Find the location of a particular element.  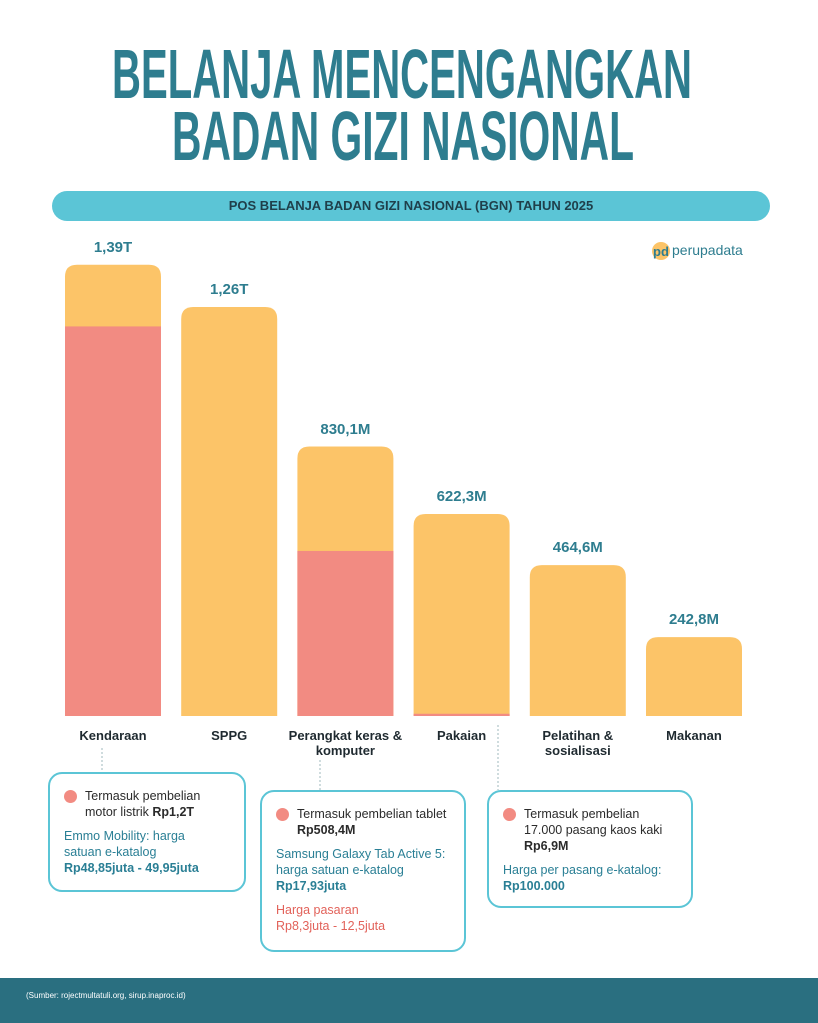

note-text: Termasuk pembelian motor listrik Rp1,2T is located at coordinates (158, 804).